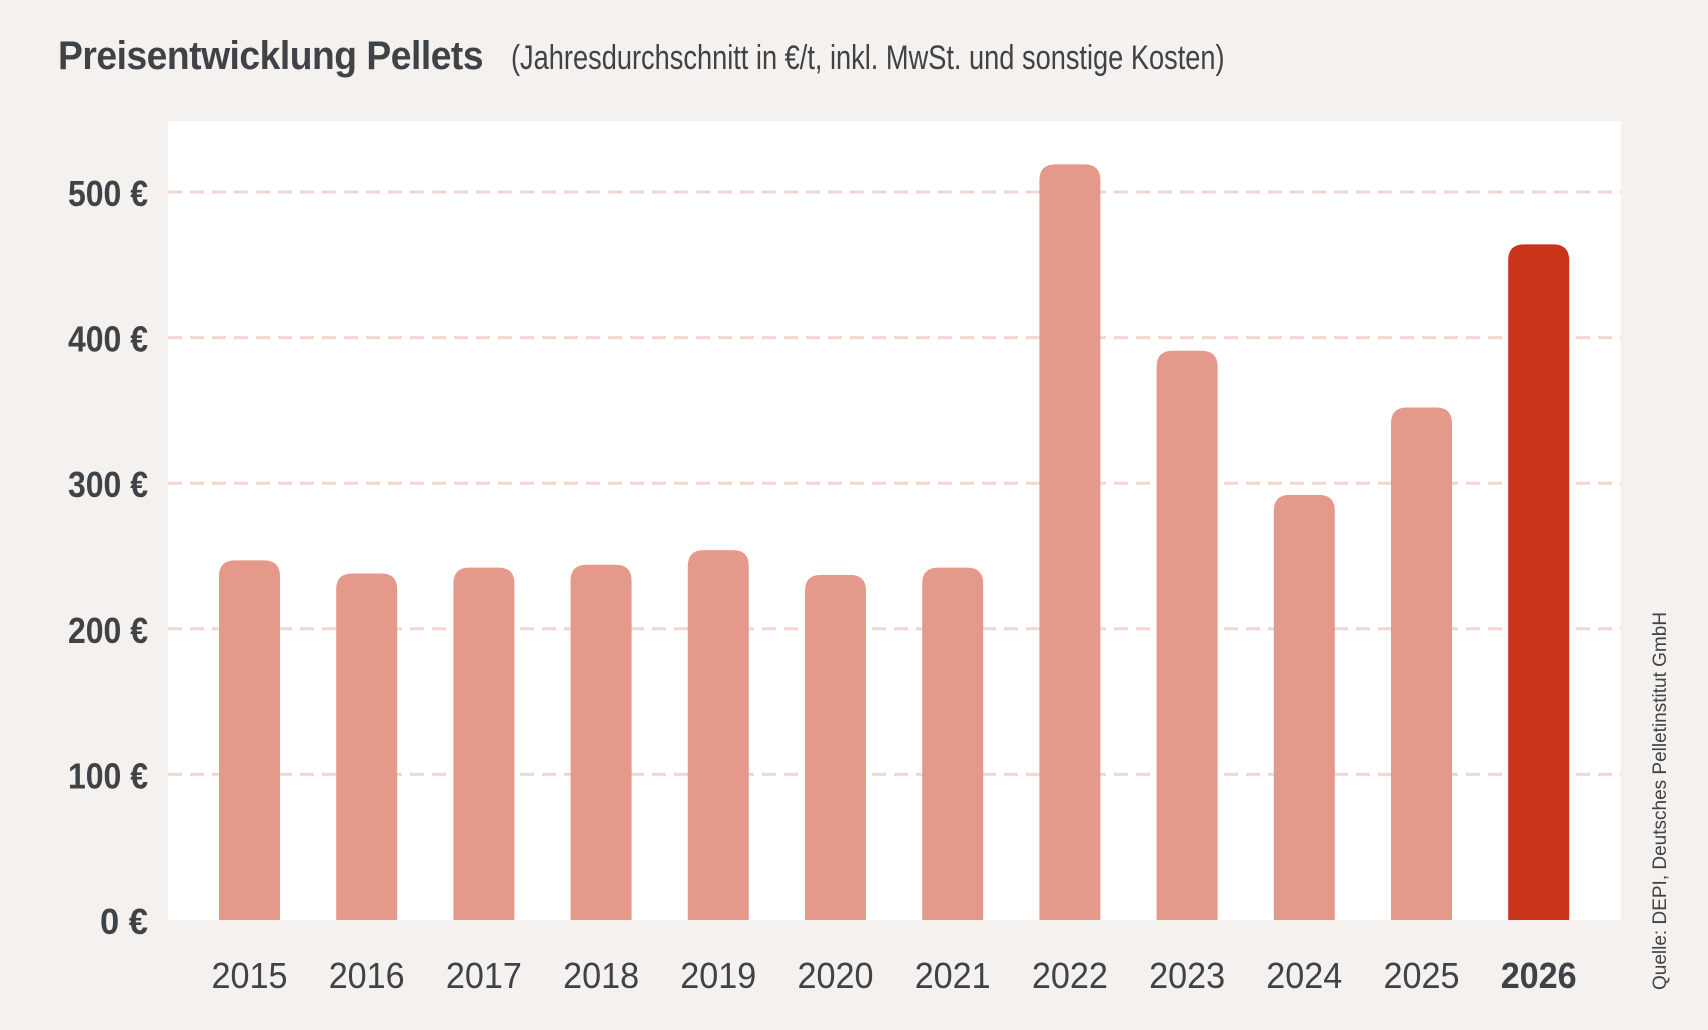 The image size is (1708, 1030). Describe the element at coordinates (1422, 975) in the screenshot. I see `x-tick-label-2025: 2025` at that location.